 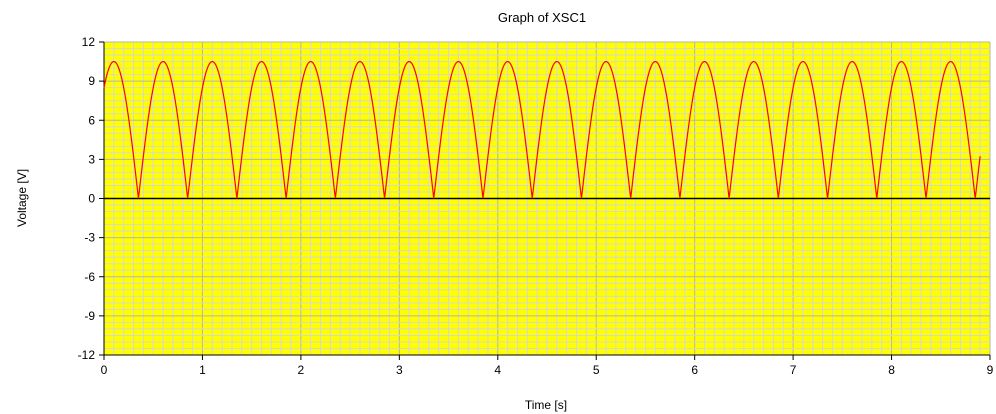 I want to click on y-axis-label: Voltage [V], so click(x=22, y=198).